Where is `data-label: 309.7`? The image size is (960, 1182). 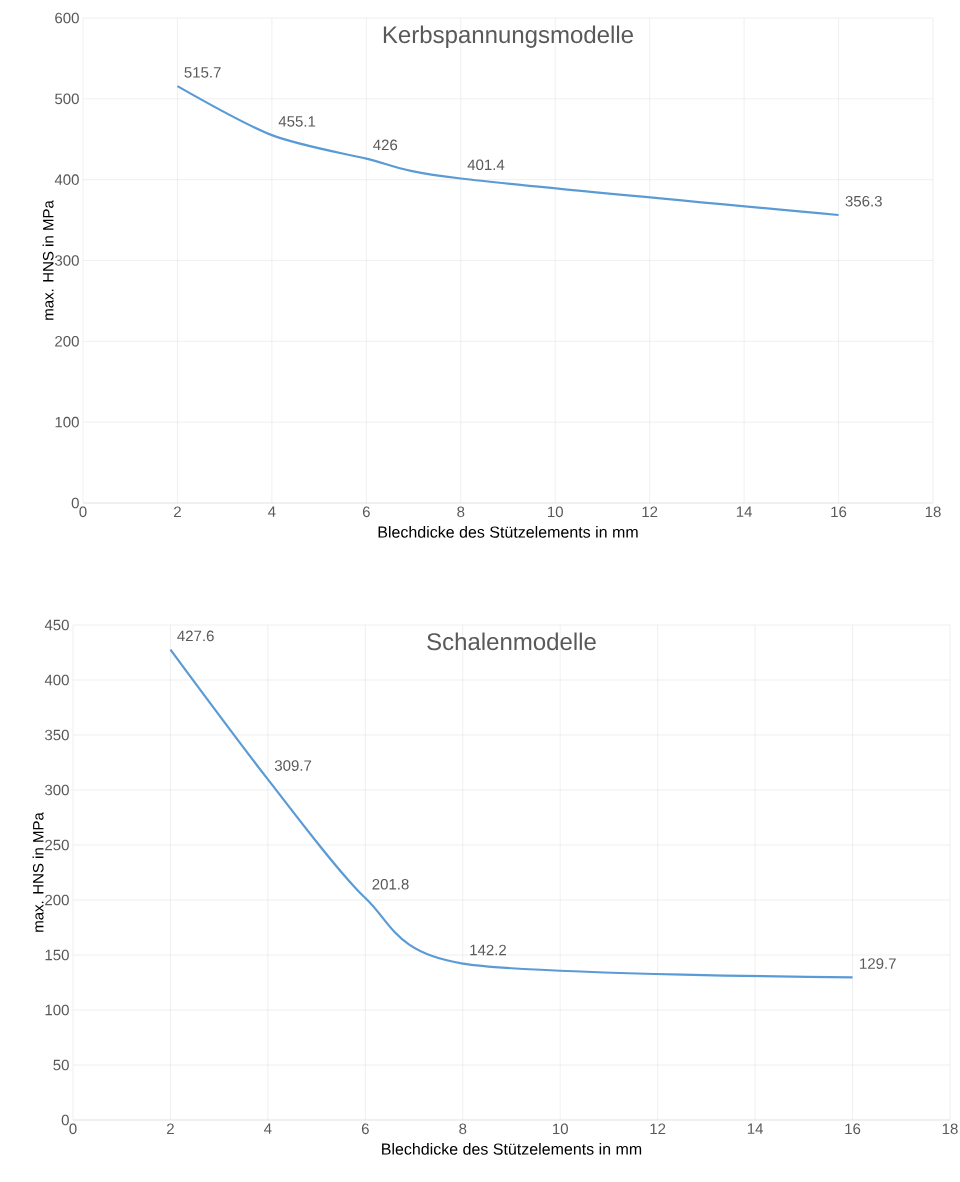
data-label: 309.7 is located at coordinates (293, 765).